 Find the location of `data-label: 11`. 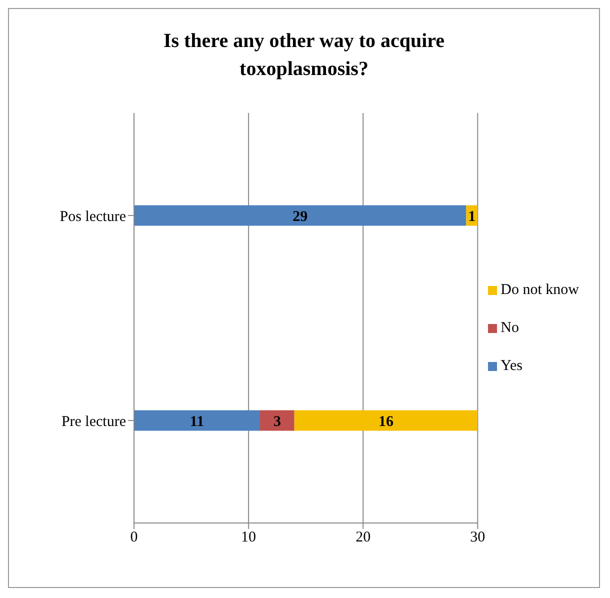

data-label: 11 is located at coordinates (197, 422).